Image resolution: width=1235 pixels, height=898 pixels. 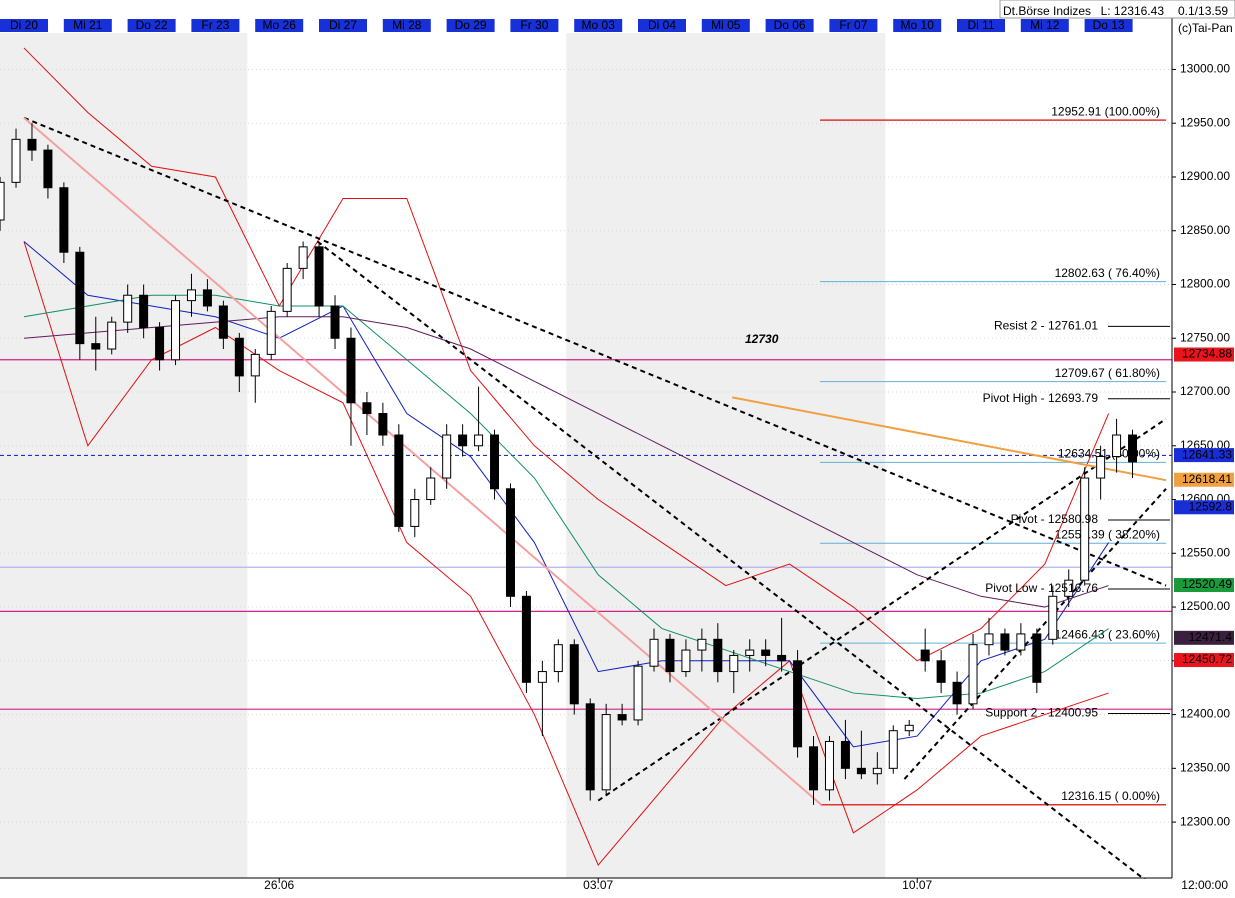 I want to click on pivot-label: Resist 2 - 12761.01, so click(x=1046, y=326).